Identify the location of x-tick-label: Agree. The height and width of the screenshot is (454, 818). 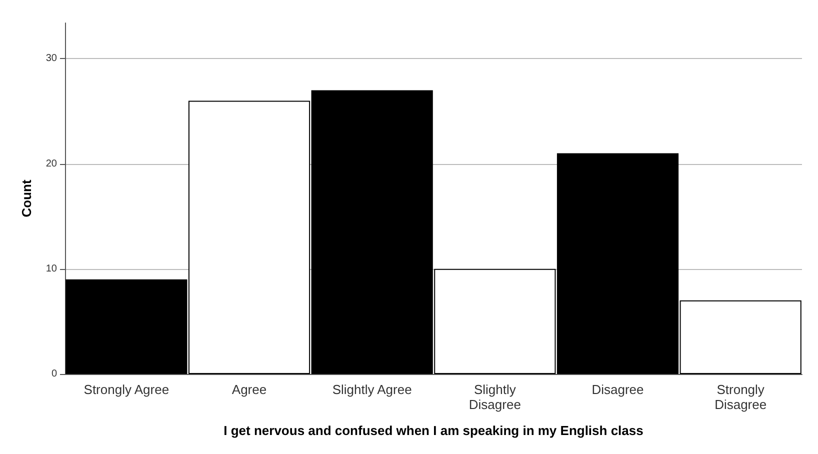
(249, 389).